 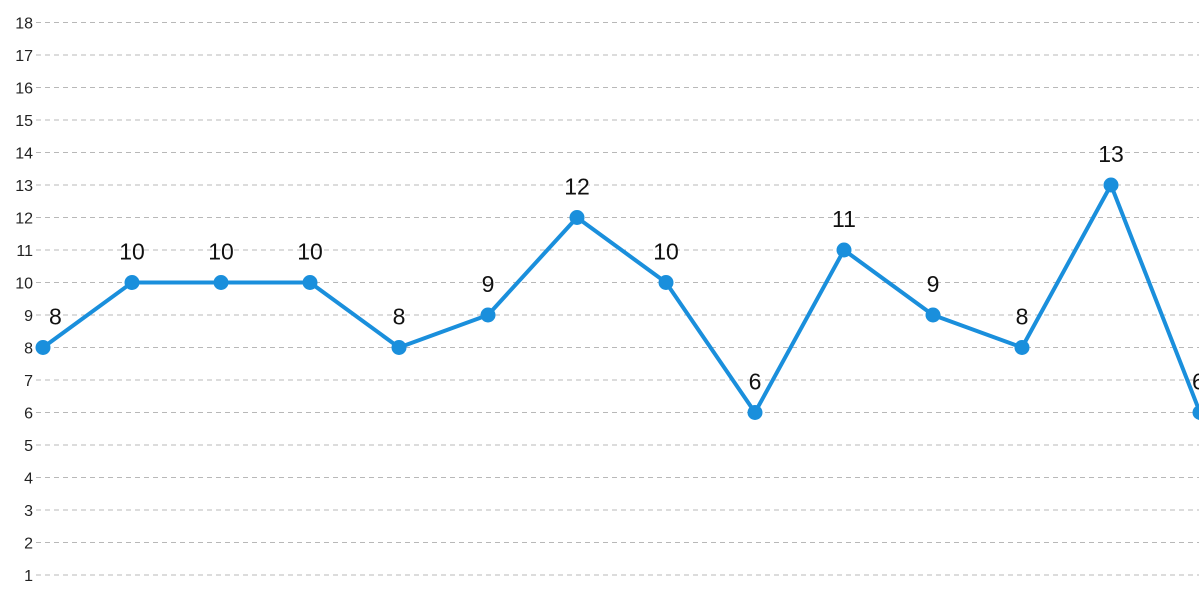 I want to click on data-label-10: 9, so click(x=933, y=284).